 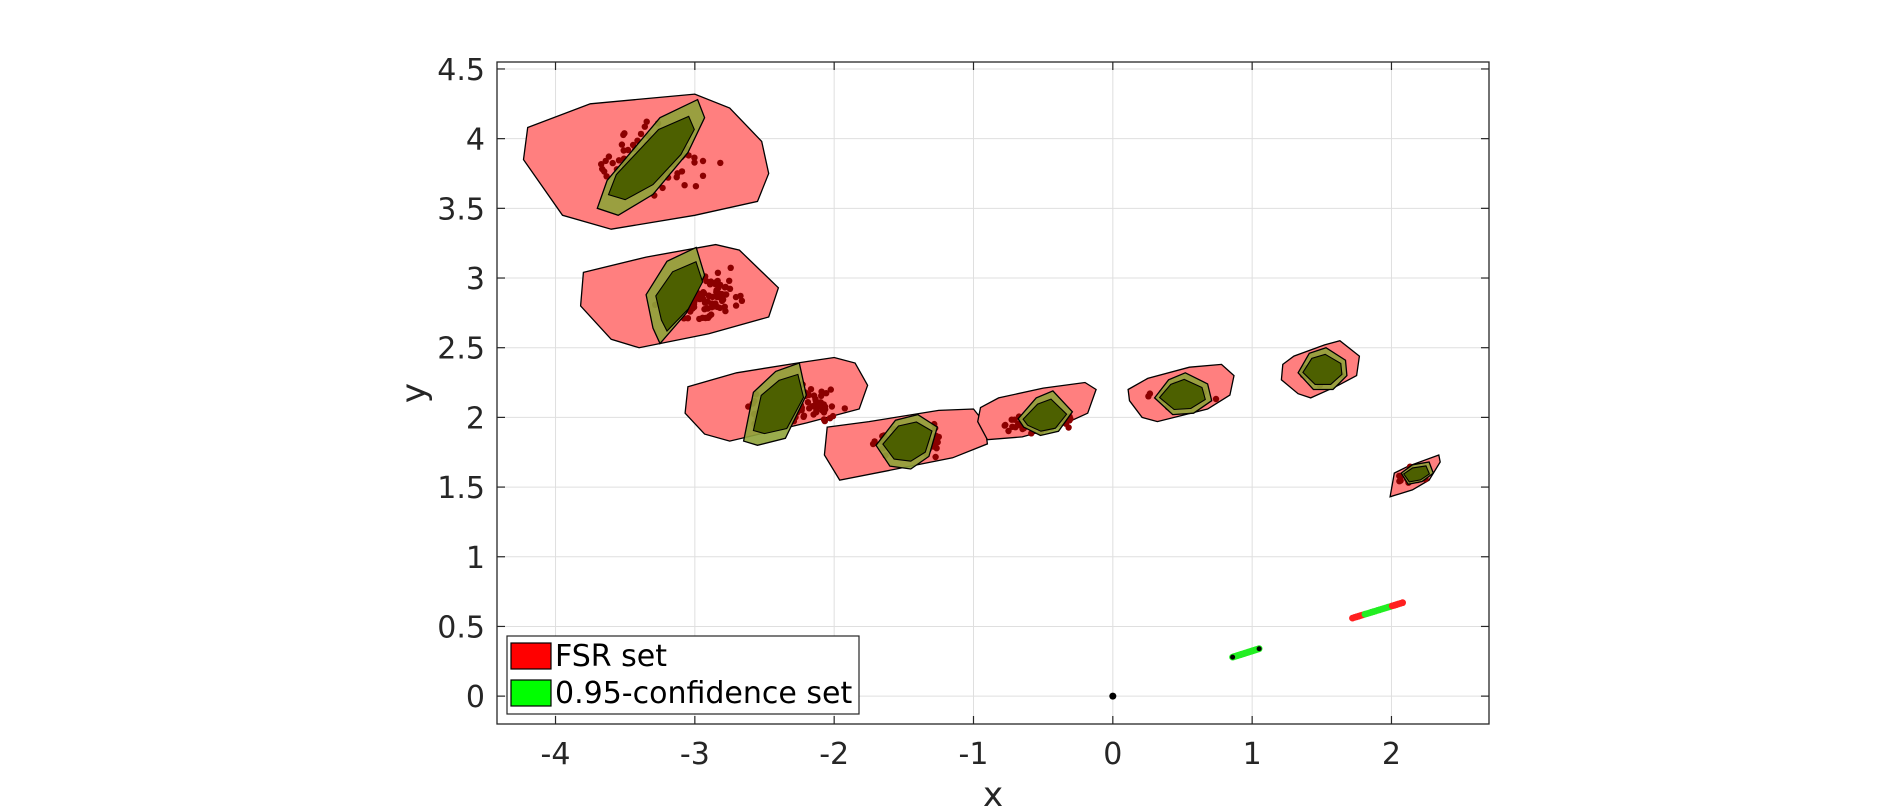 I want to click on x-tick-label: 1, so click(x=1252, y=754).